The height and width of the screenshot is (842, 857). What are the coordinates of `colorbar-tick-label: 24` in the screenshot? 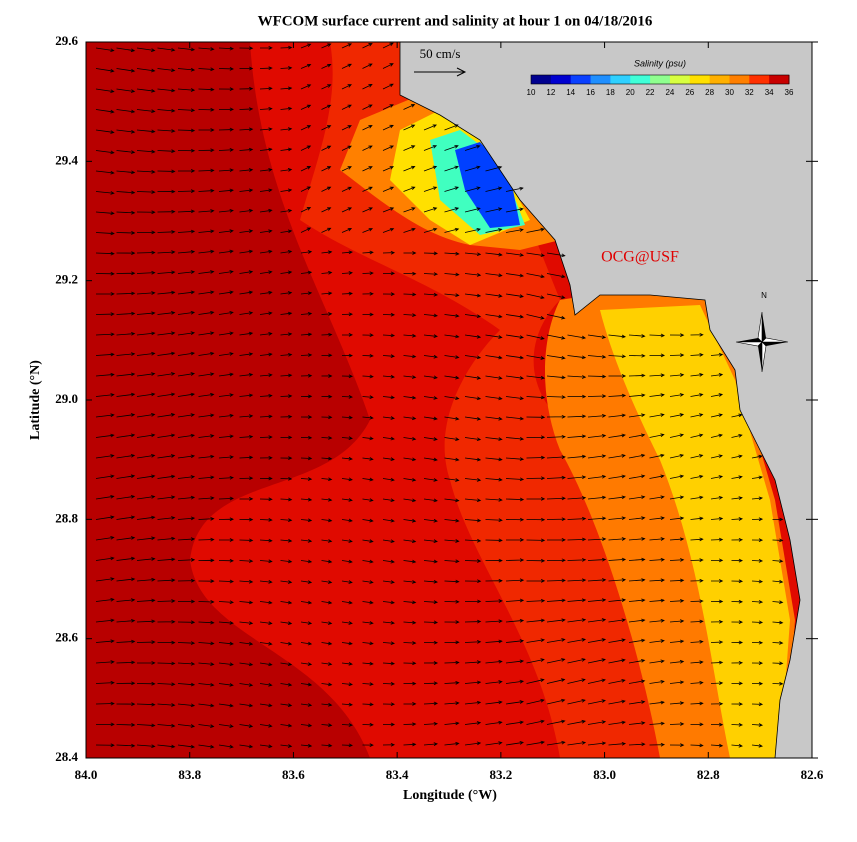 It's located at (669, 92).